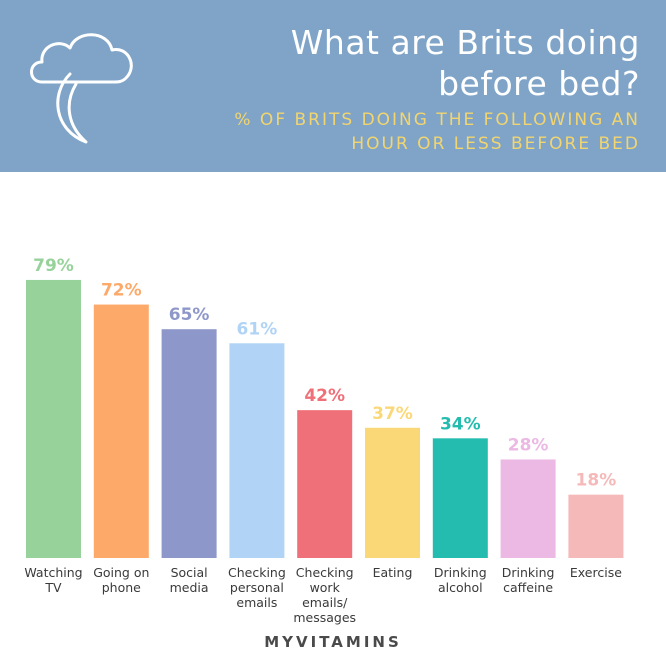 Image resolution: width=666 pixels, height=660 pixels. What do you see at coordinates (596, 572) in the screenshot?
I see `category-label-8: Exercise` at bounding box center [596, 572].